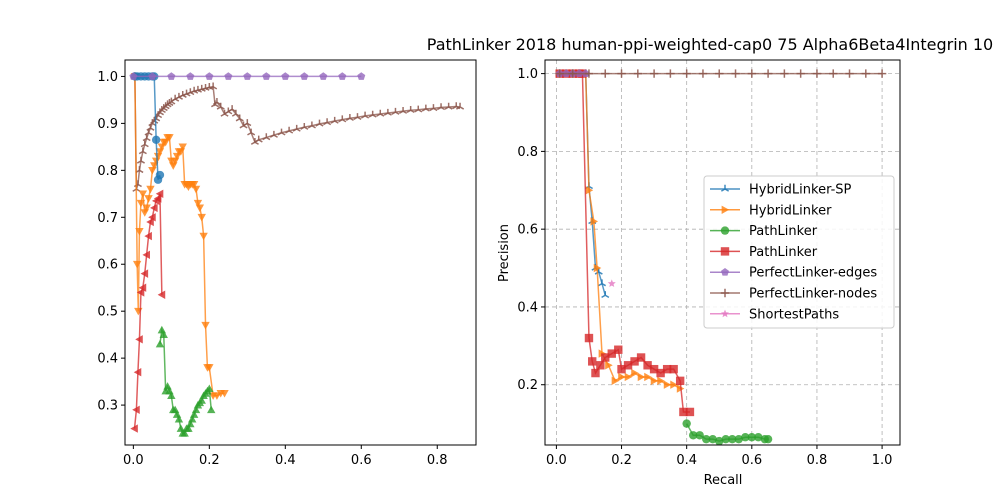 The image size is (1000, 500). What do you see at coordinates (611, 283) in the screenshot?
I see `right-series-shortestpaths` at bounding box center [611, 283].